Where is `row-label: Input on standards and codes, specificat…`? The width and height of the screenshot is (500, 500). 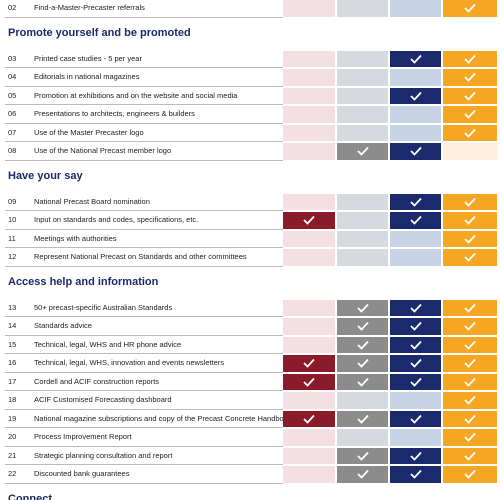 row-label: Input on standards and codes, specificat… is located at coordinates (116, 219).